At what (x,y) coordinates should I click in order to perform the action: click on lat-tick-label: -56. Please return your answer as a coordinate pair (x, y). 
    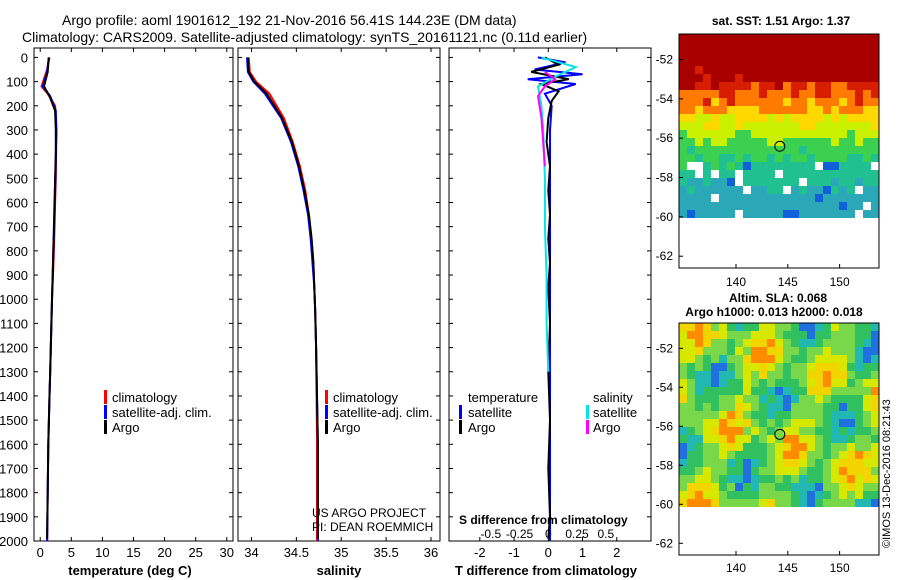
    Looking at the image, I should click on (665, 426).